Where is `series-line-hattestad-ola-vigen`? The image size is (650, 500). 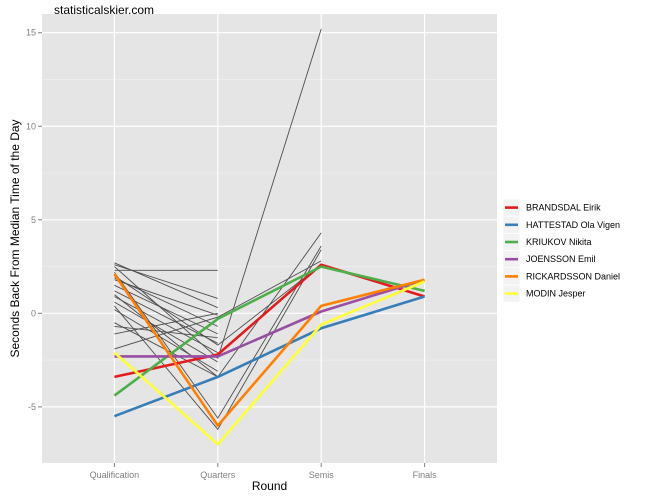
series-line-hattestad-ola-vigen is located at coordinates (269, 356).